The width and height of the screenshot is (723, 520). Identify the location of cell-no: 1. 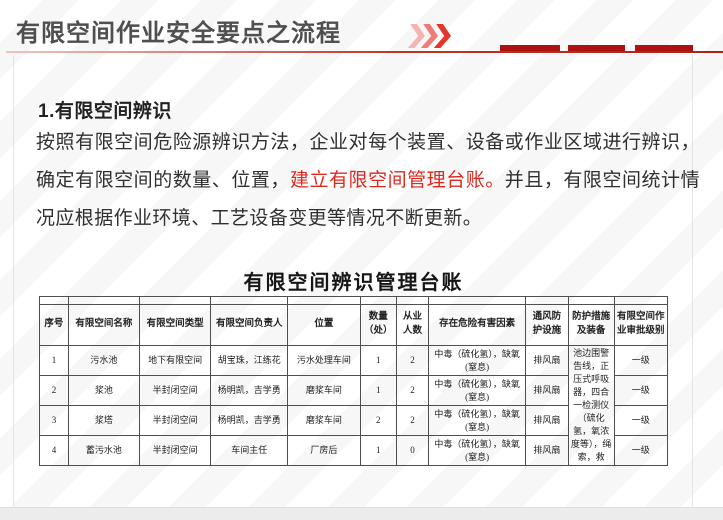
(54, 360).